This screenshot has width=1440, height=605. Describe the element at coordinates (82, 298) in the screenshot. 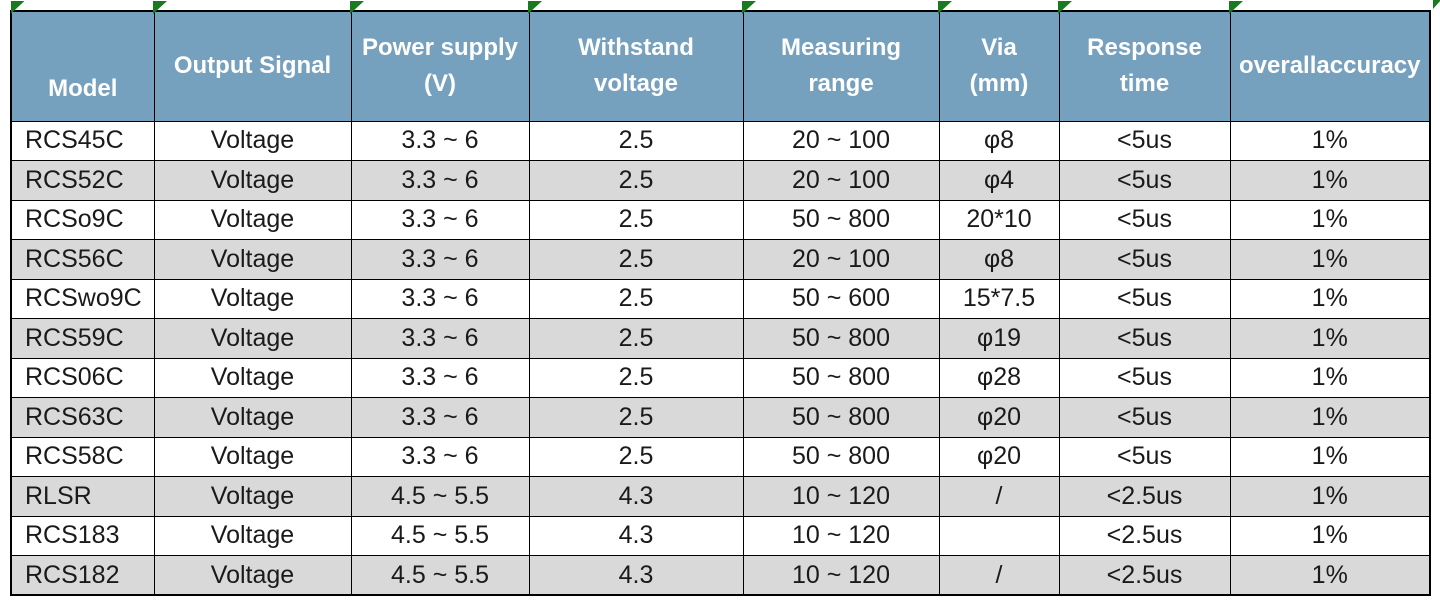

I see `cell-model: RCSwo9C` at that location.